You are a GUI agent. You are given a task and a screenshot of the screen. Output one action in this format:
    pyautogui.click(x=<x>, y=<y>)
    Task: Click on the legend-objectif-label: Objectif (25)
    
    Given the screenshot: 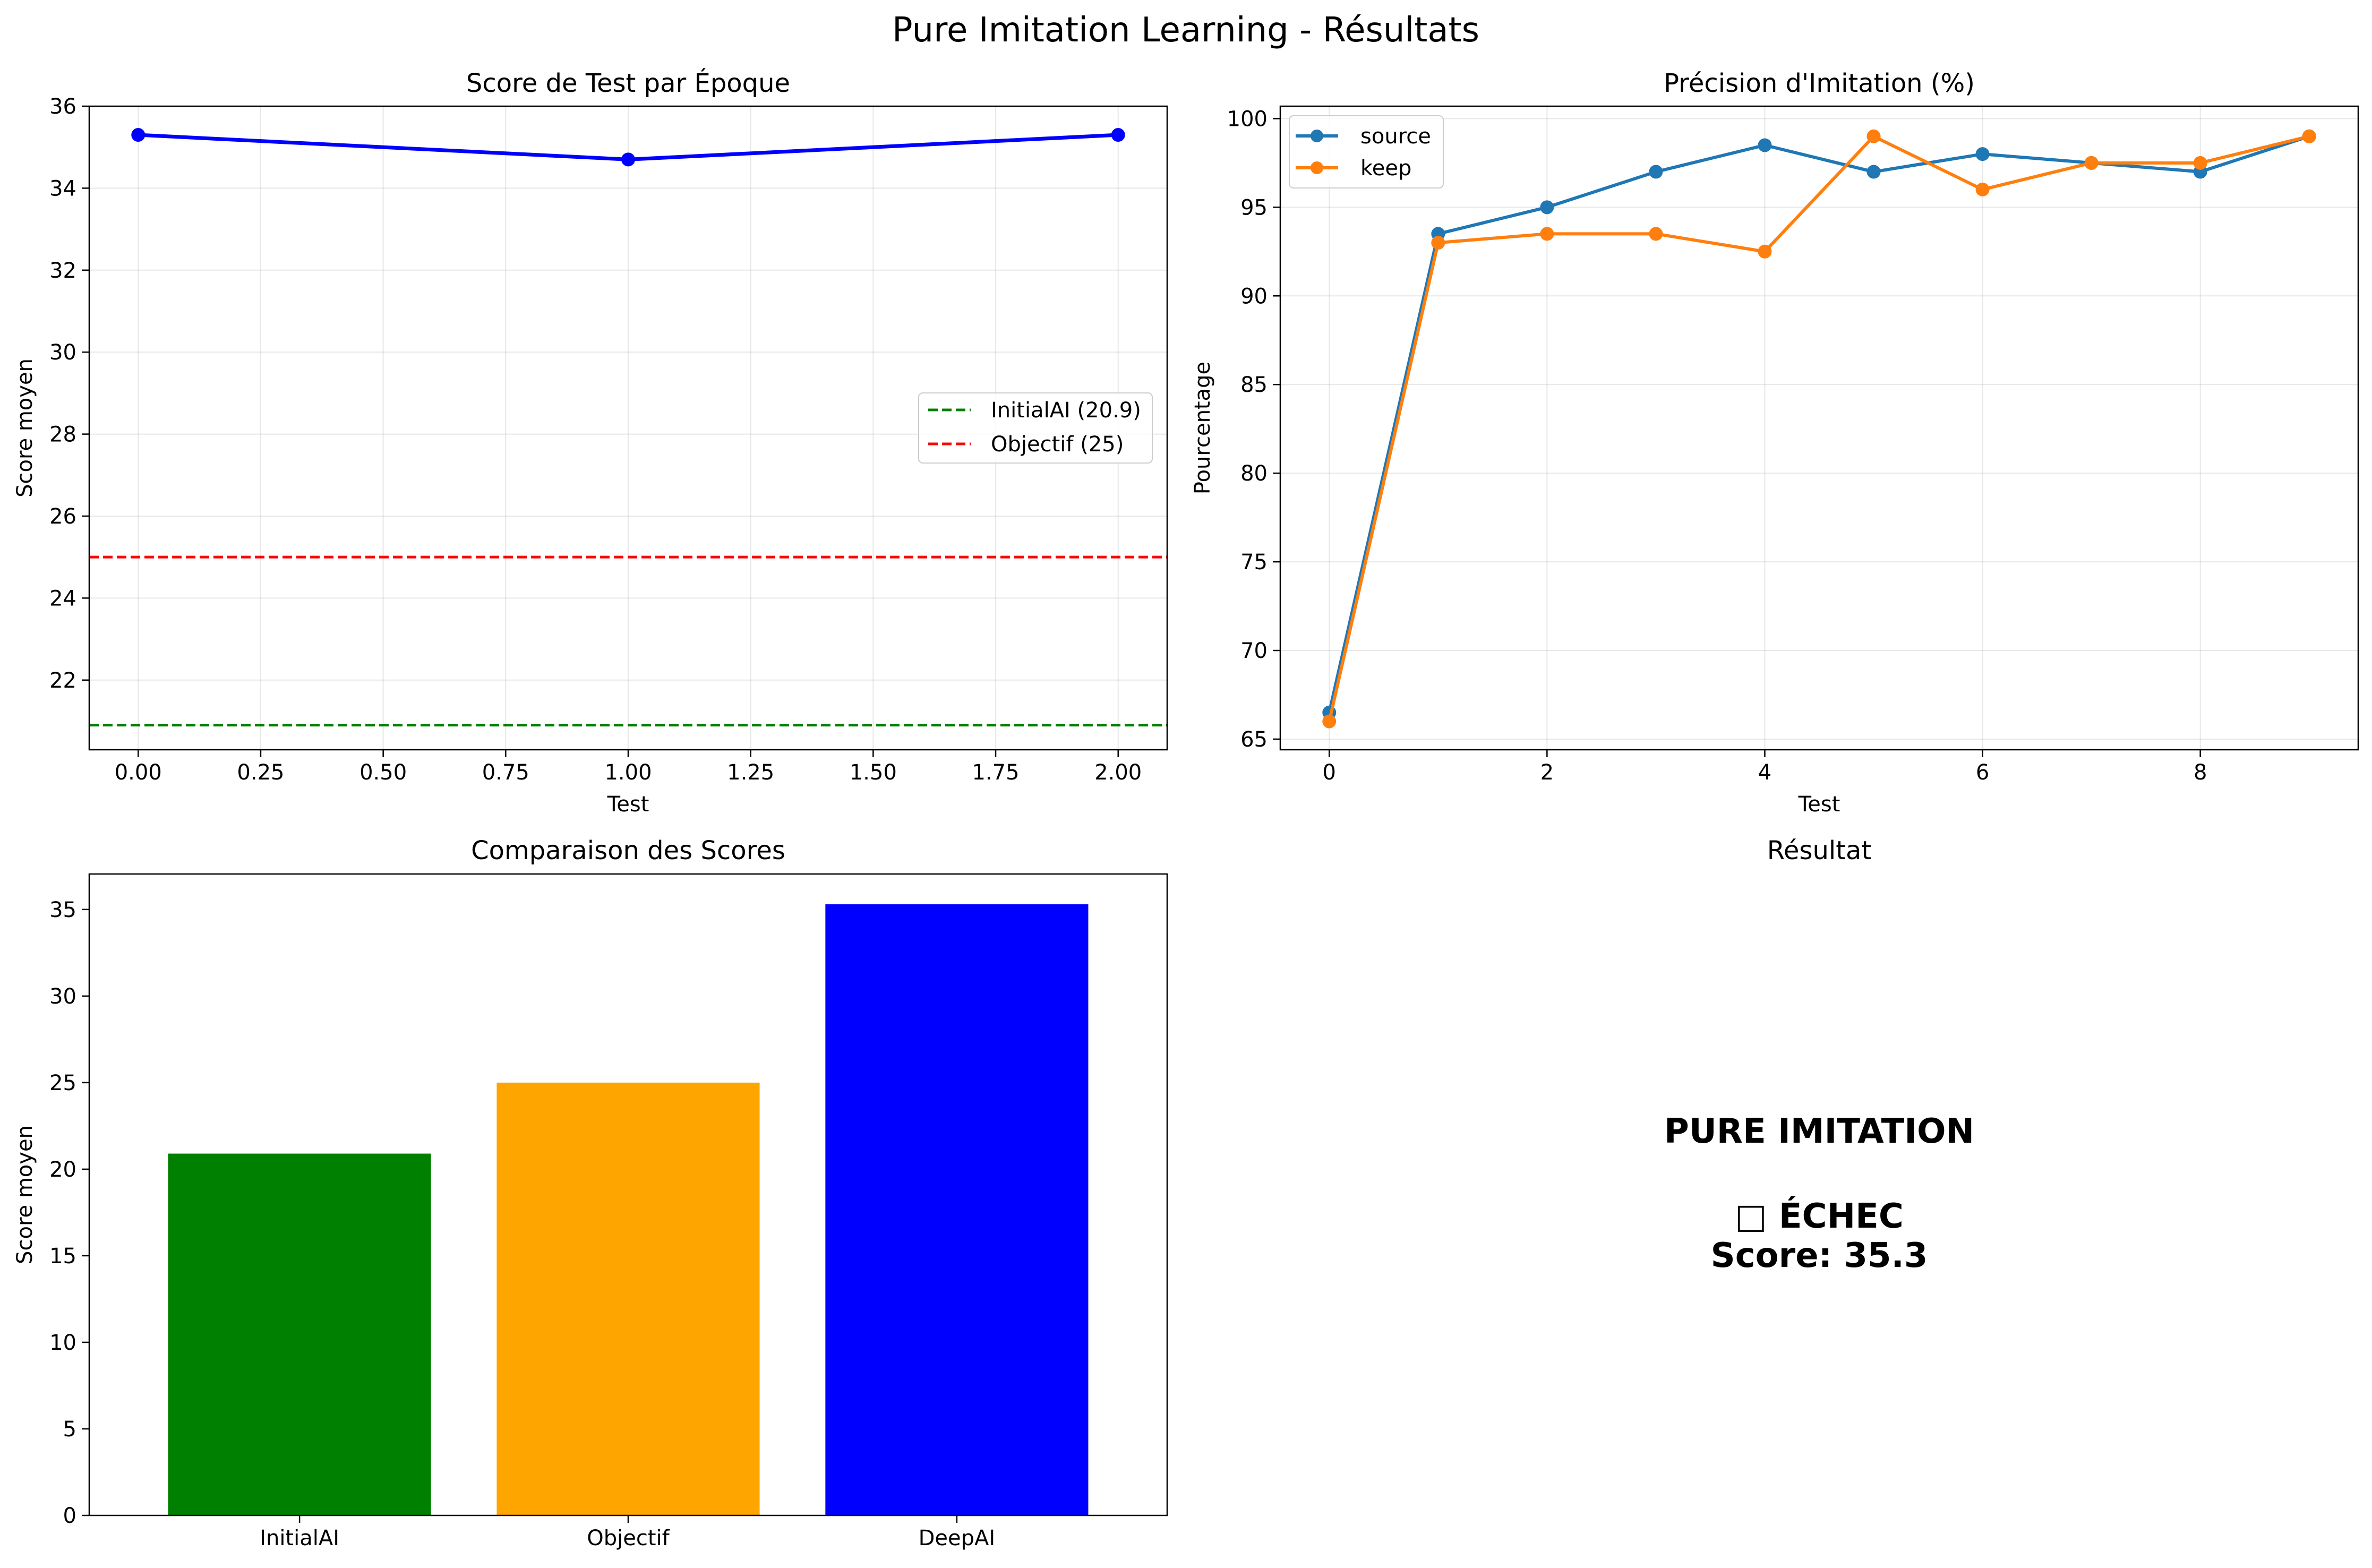 What is the action you would take?
    pyautogui.click(x=1057, y=444)
    